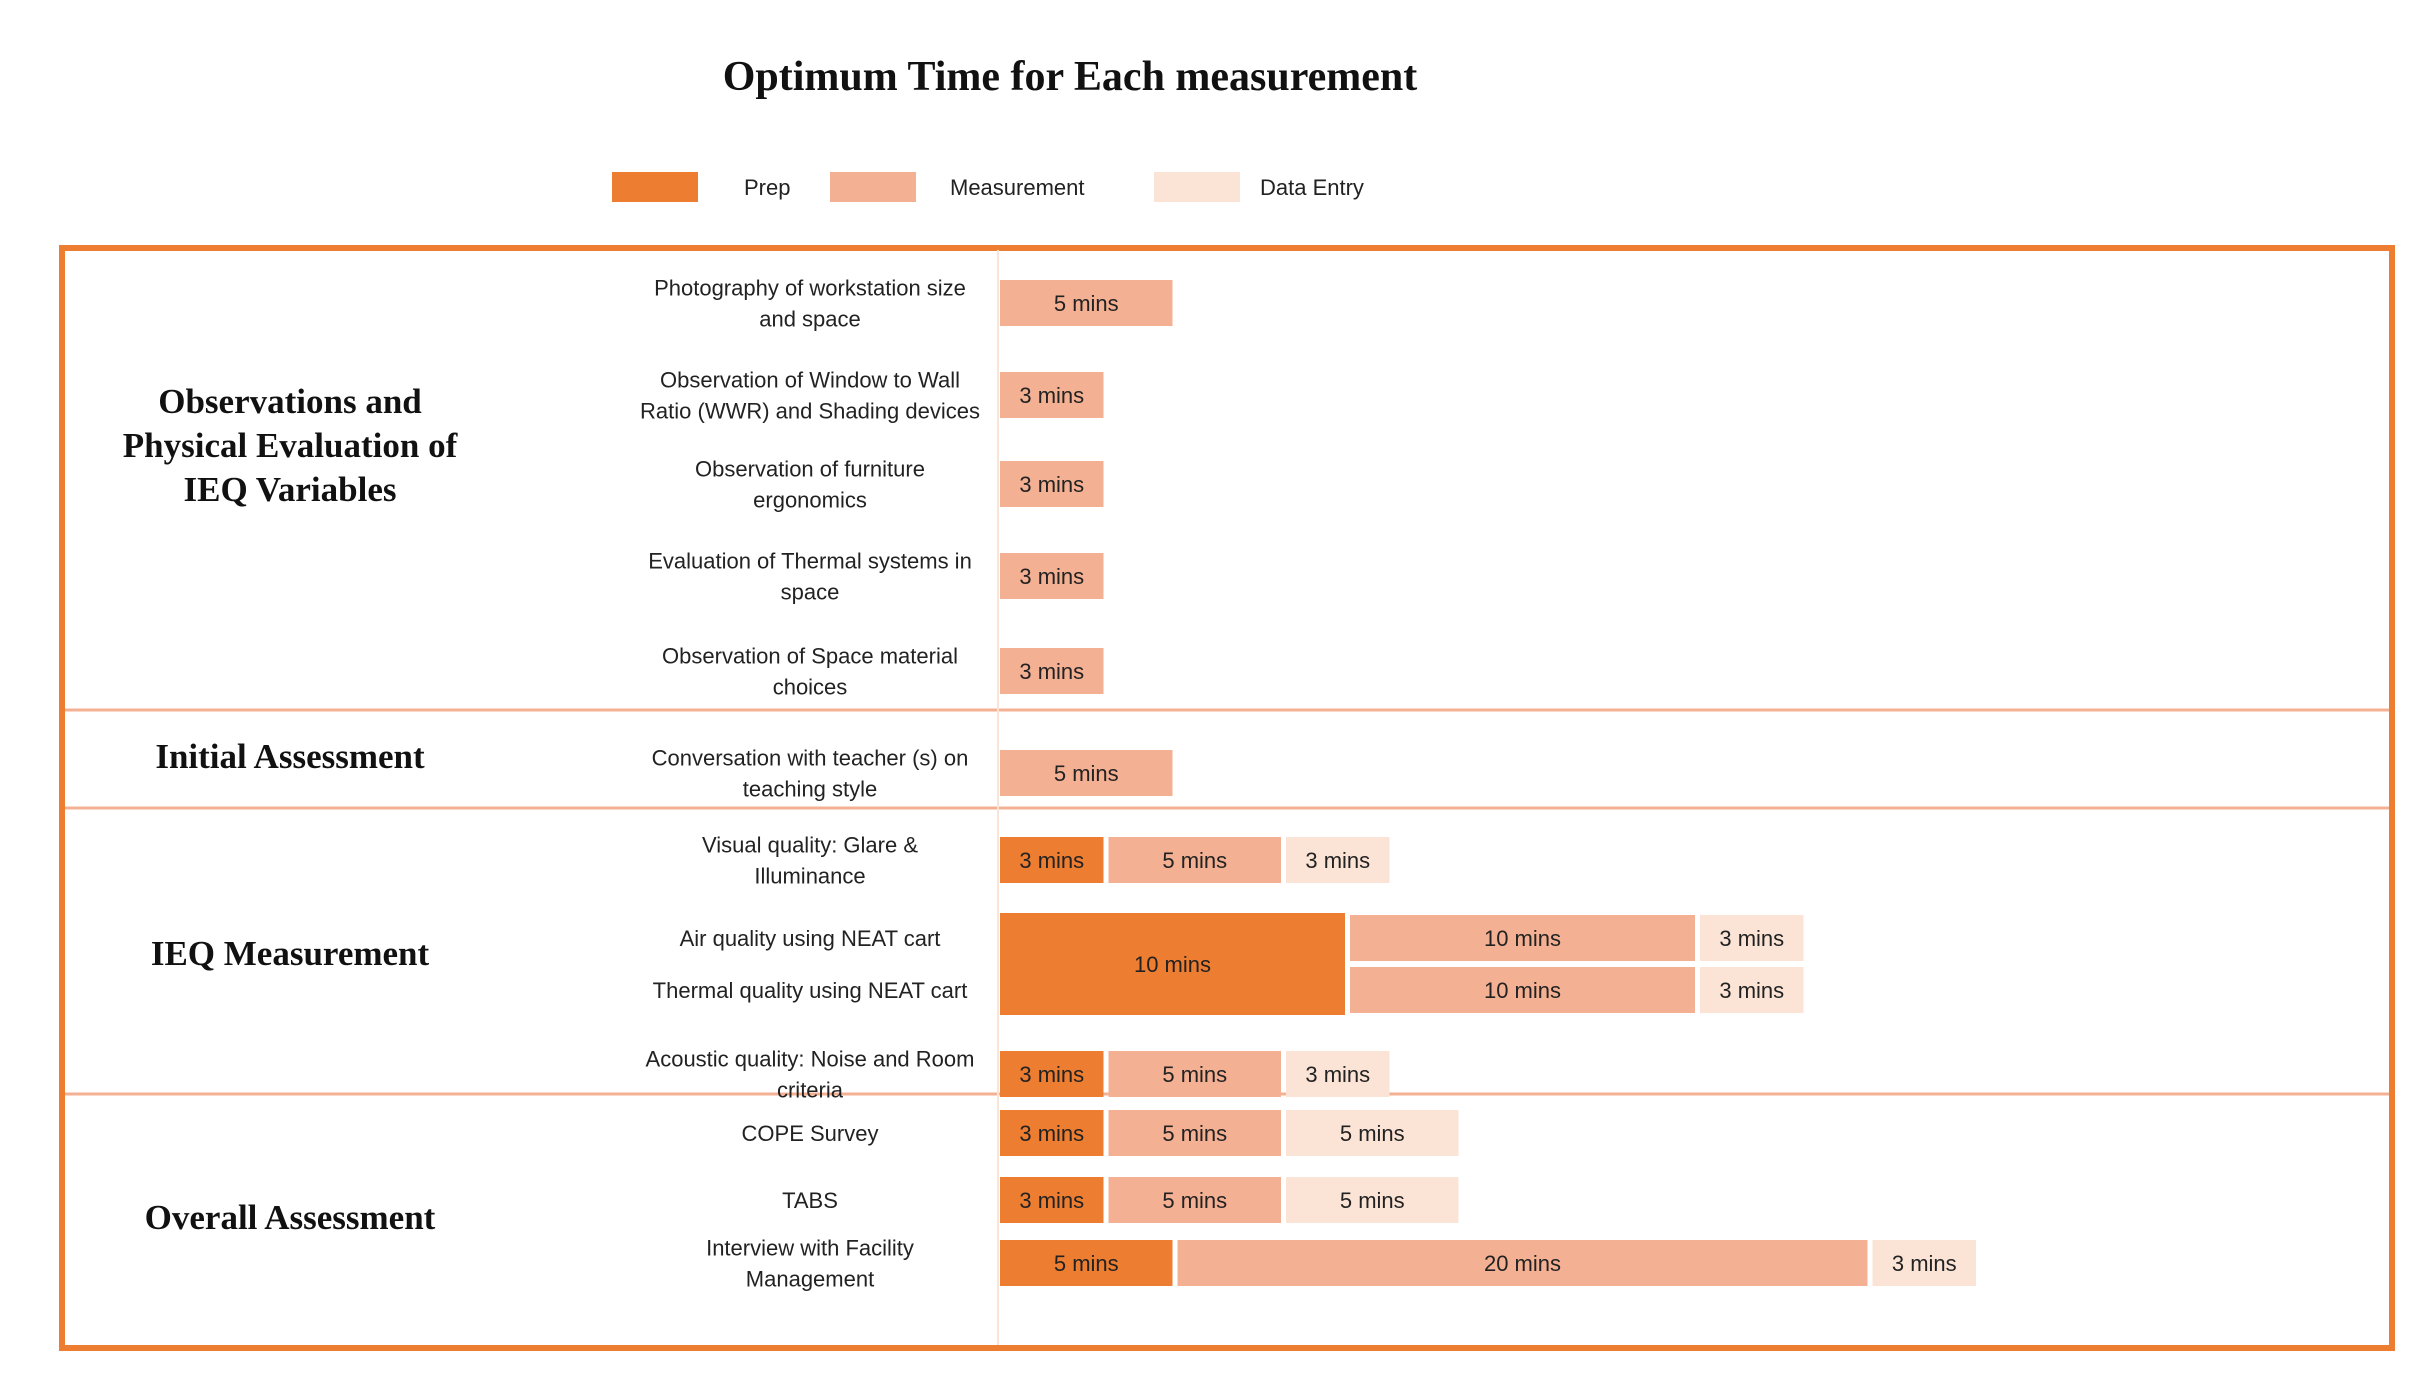 The image size is (2436, 1381). What do you see at coordinates (810, 1059) in the screenshot?
I see `task-label-line: Acoustic quality: Noise and Room` at bounding box center [810, 1059].